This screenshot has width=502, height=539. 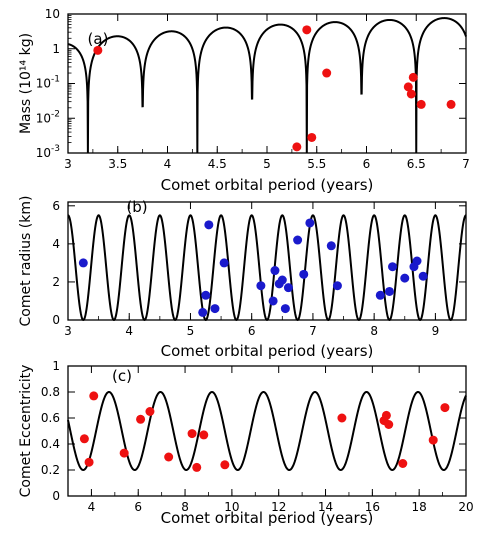 What do you see at coordinates (50, 470) in the screenshot?
I see `y-tick-label: 0.2` at bounding box center [50, 470].